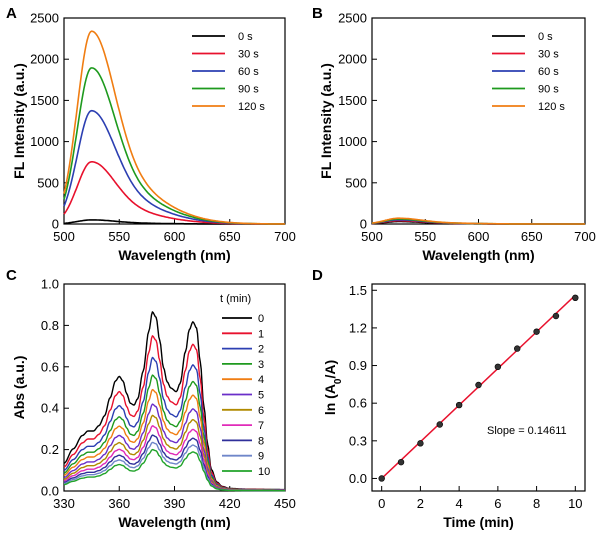  Describe the element at coordinates (11, 13) in the screenshot. I see `panel-letter: A` at that location.